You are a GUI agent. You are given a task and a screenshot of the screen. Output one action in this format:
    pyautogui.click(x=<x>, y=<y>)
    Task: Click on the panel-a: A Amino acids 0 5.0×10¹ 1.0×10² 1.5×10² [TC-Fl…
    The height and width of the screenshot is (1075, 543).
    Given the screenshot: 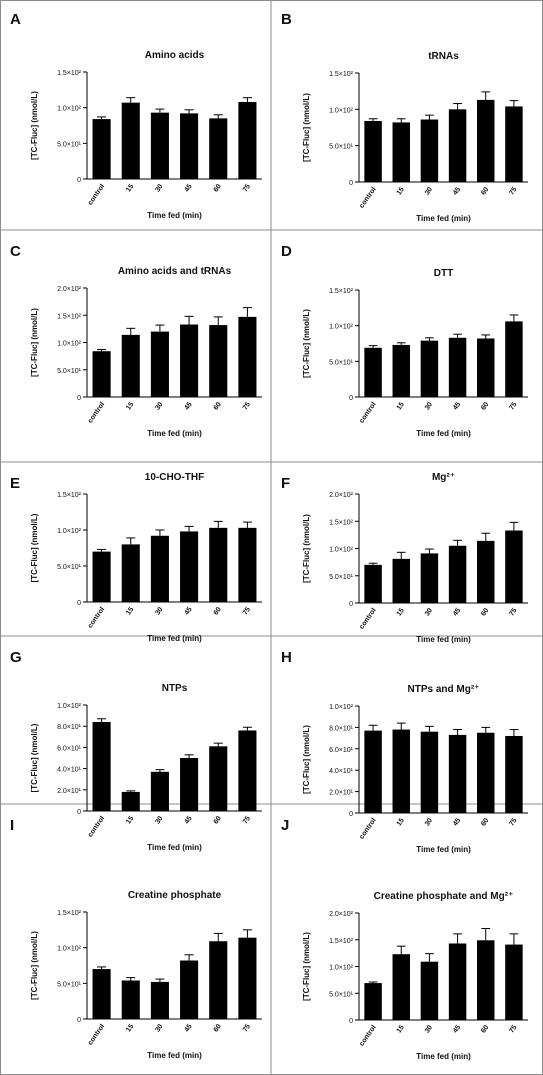 What is the action you would take?
    pyautogui.click(x=136, y=115)
    